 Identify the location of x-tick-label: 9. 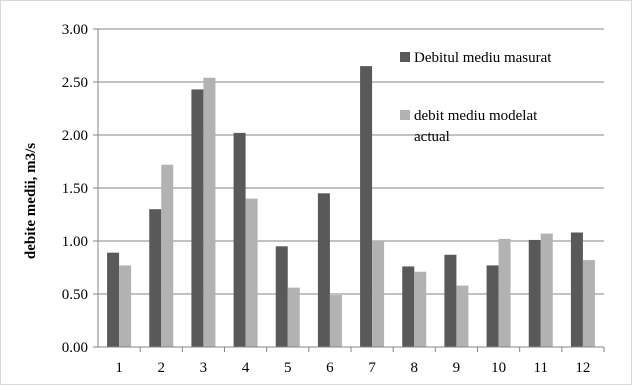
(457, 368).